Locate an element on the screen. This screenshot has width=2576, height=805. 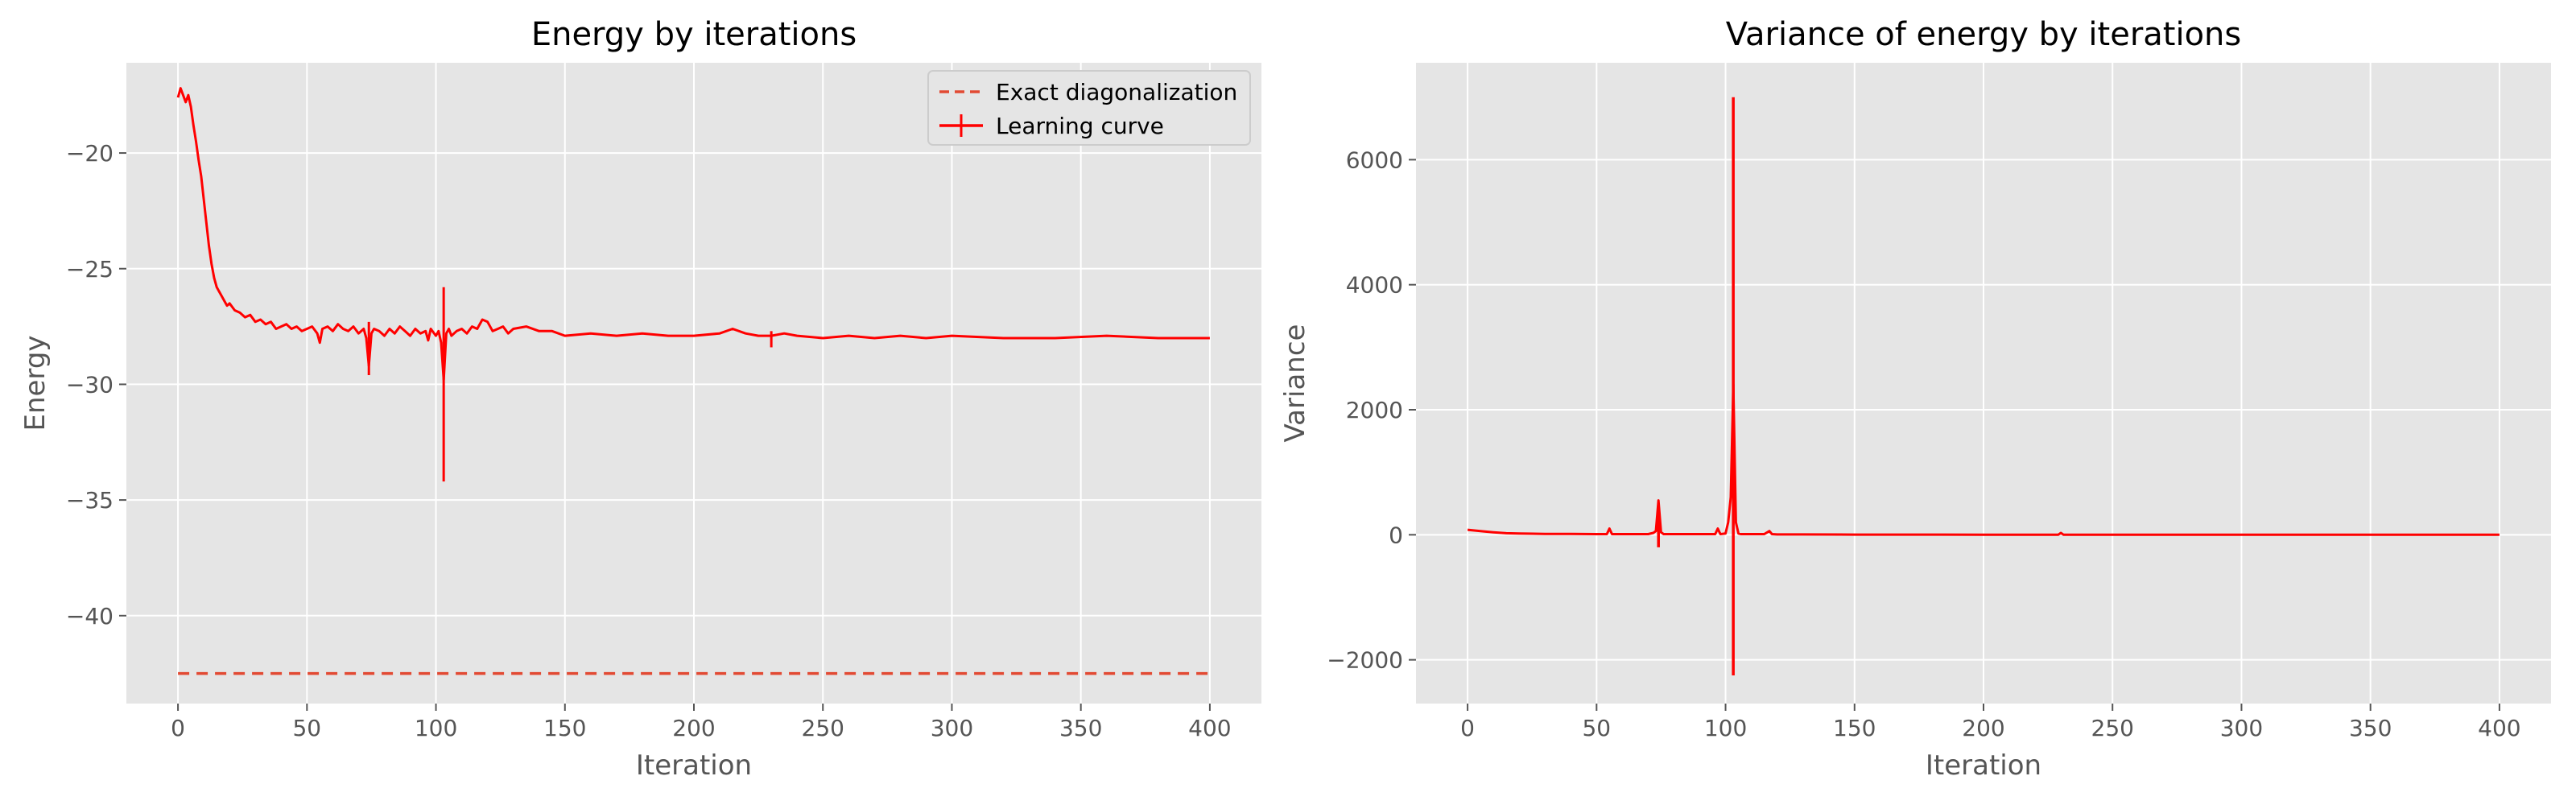
variance-y-tick-label: −2000 is located at coordinates (1365, 660).